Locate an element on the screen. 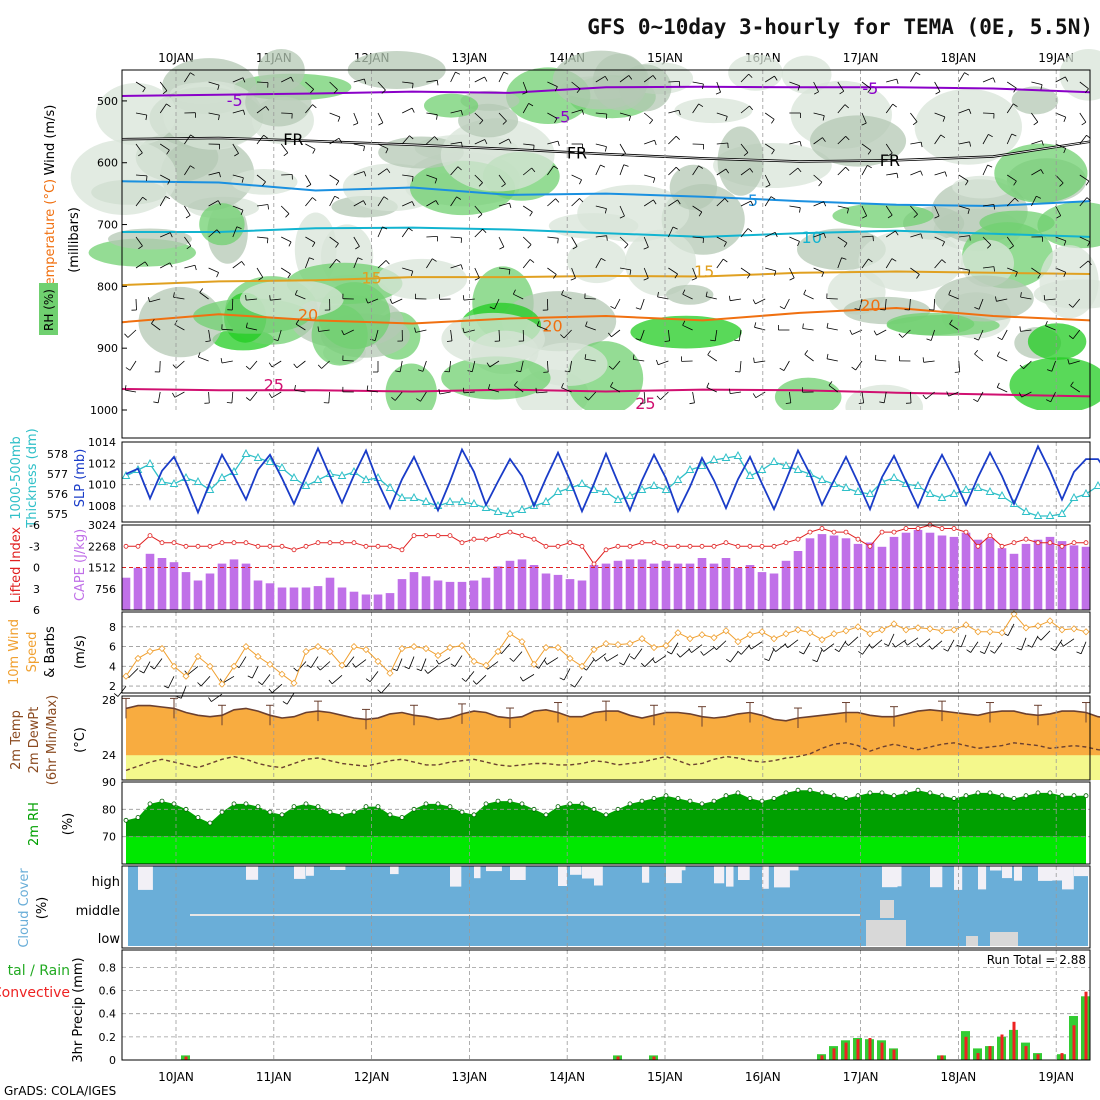  temp-tick-label: 28 is located at coordinates (109, 700).